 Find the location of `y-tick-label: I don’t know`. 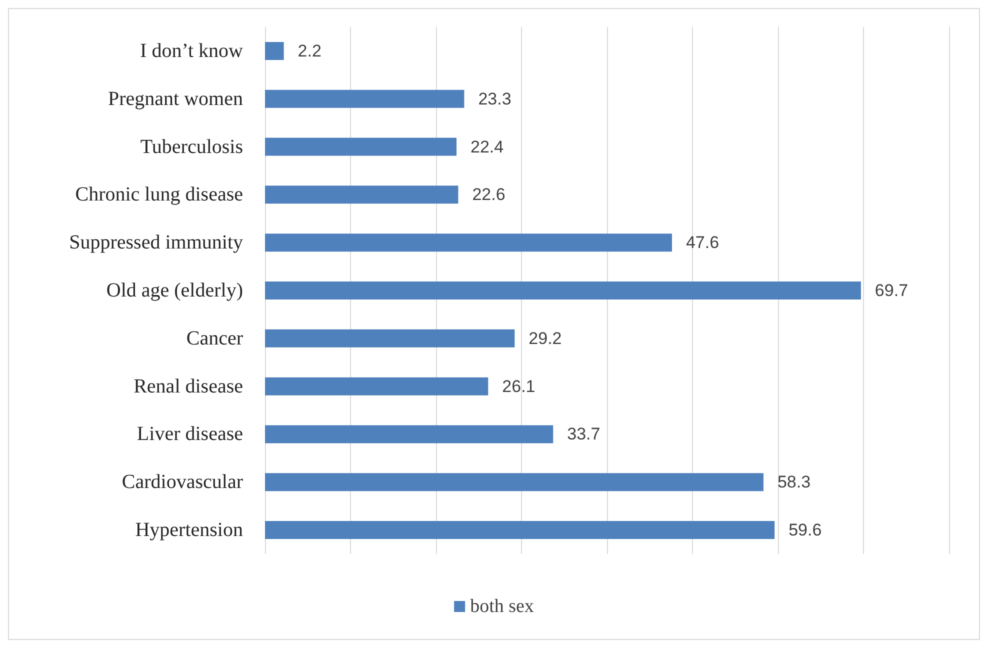

y-tick-label: I don’t know is located at coordinates (192, 51).